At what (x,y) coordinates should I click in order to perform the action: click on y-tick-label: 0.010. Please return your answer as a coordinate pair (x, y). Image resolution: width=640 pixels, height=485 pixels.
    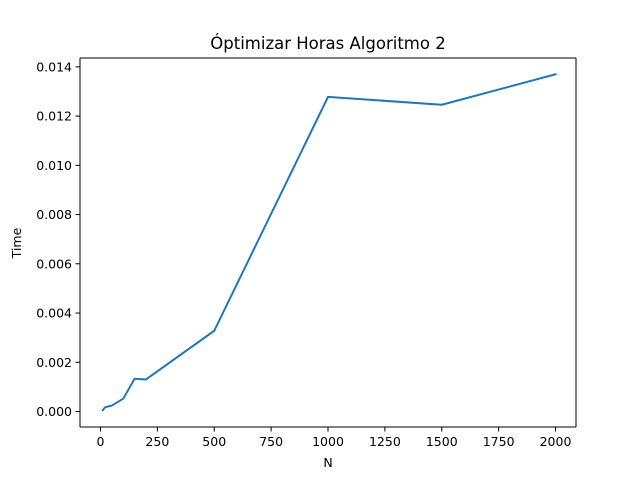
    Looking at the image, I should click on (54, 165).